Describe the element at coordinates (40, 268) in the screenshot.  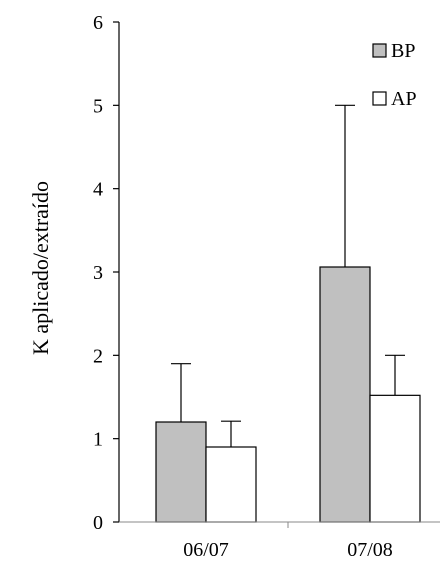
I see `y-axis-title: K aplicado/extraído` at that location.